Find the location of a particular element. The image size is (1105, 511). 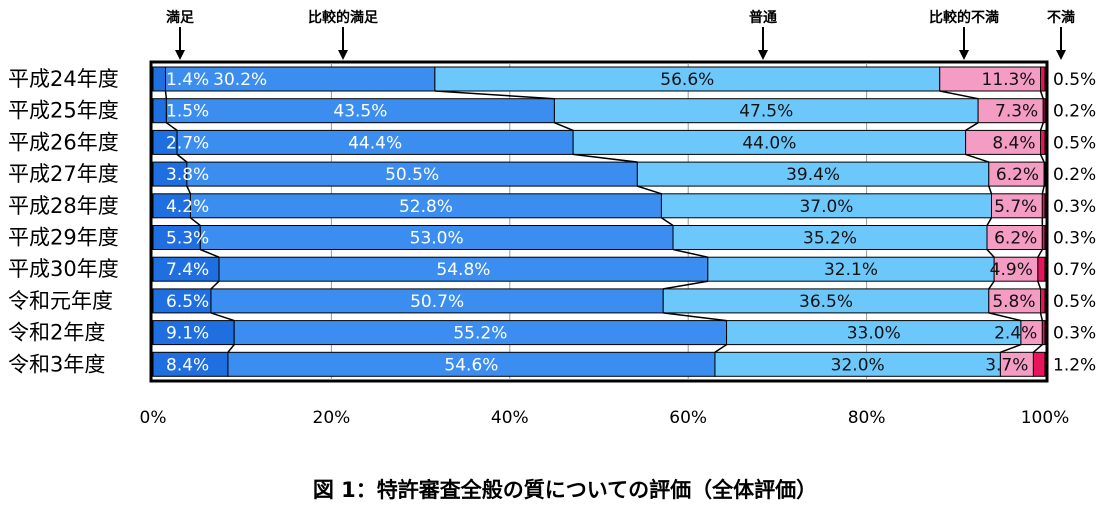

data-label: 37.0% is located at coordinates (826, 207).